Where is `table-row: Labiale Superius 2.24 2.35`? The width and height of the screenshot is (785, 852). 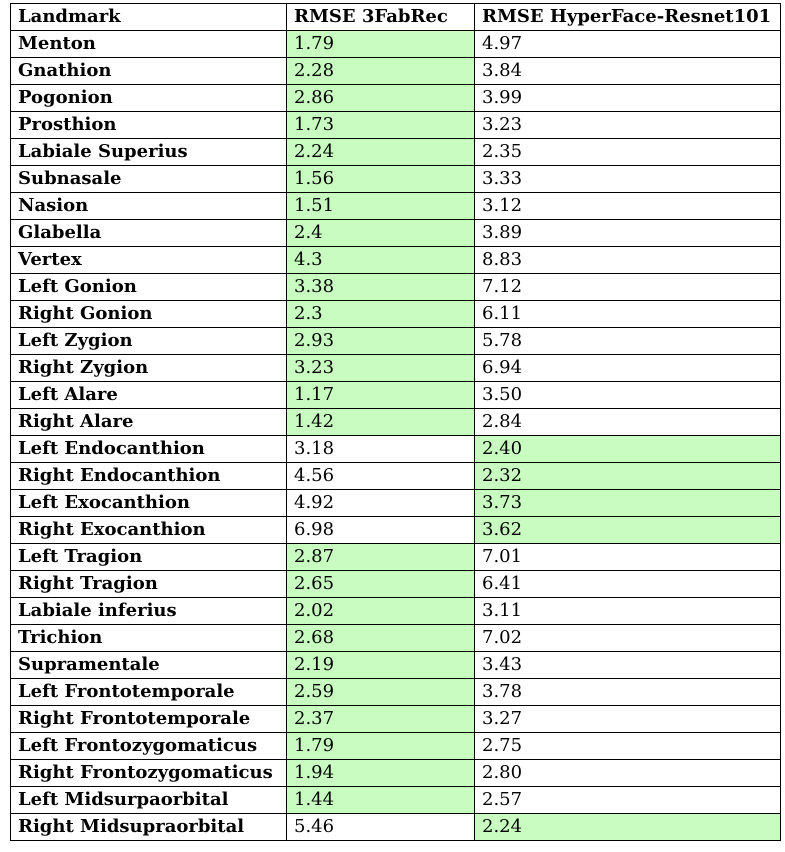 table-row: Labiale Superius 2.24 2.35 is located at coordinates (395, 152).